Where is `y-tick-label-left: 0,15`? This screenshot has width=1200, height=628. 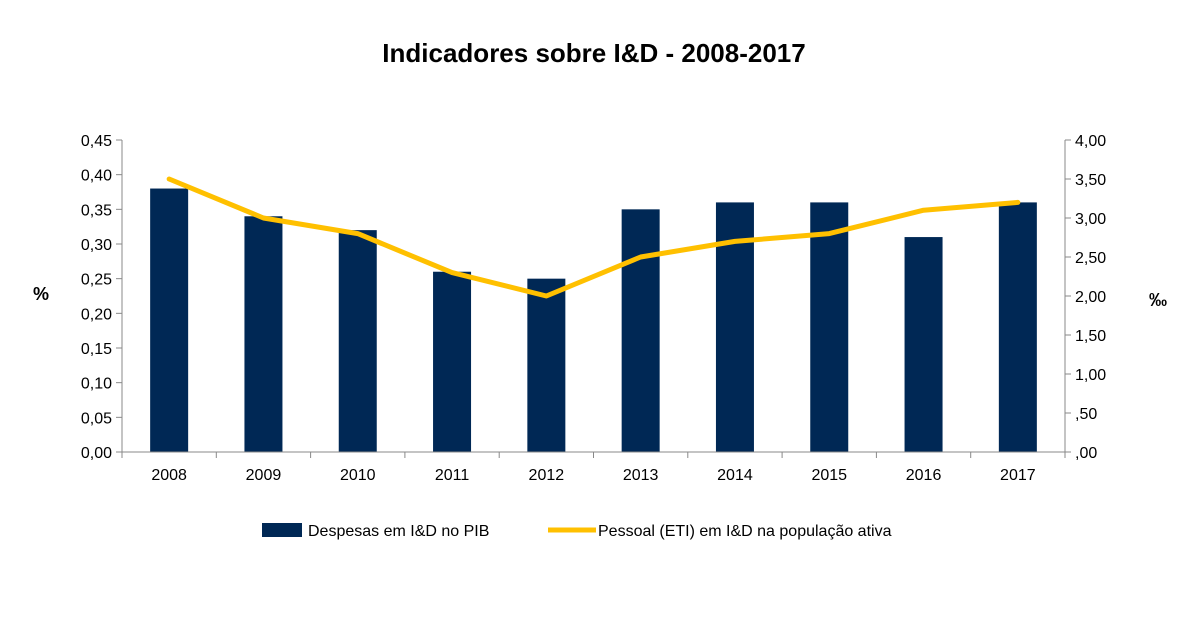
y-tick-label-left: 0,15 is located at coordinates (96, 349).